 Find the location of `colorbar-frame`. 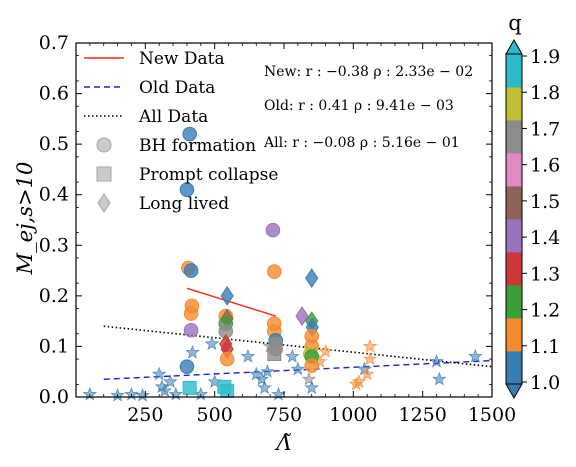

colorbar-frame is located at coordinates (514, 219).